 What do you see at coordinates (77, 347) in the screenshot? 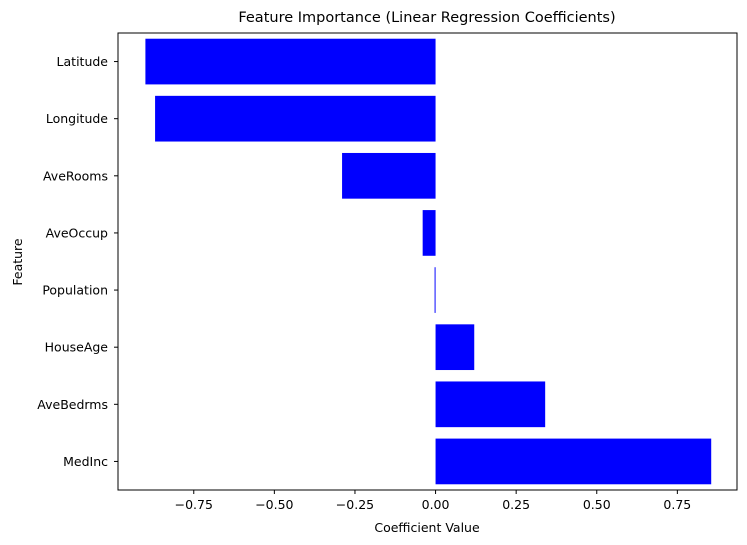
I see `y-tick-label-houseage: HouseAge` at bounding box center [77, 347].